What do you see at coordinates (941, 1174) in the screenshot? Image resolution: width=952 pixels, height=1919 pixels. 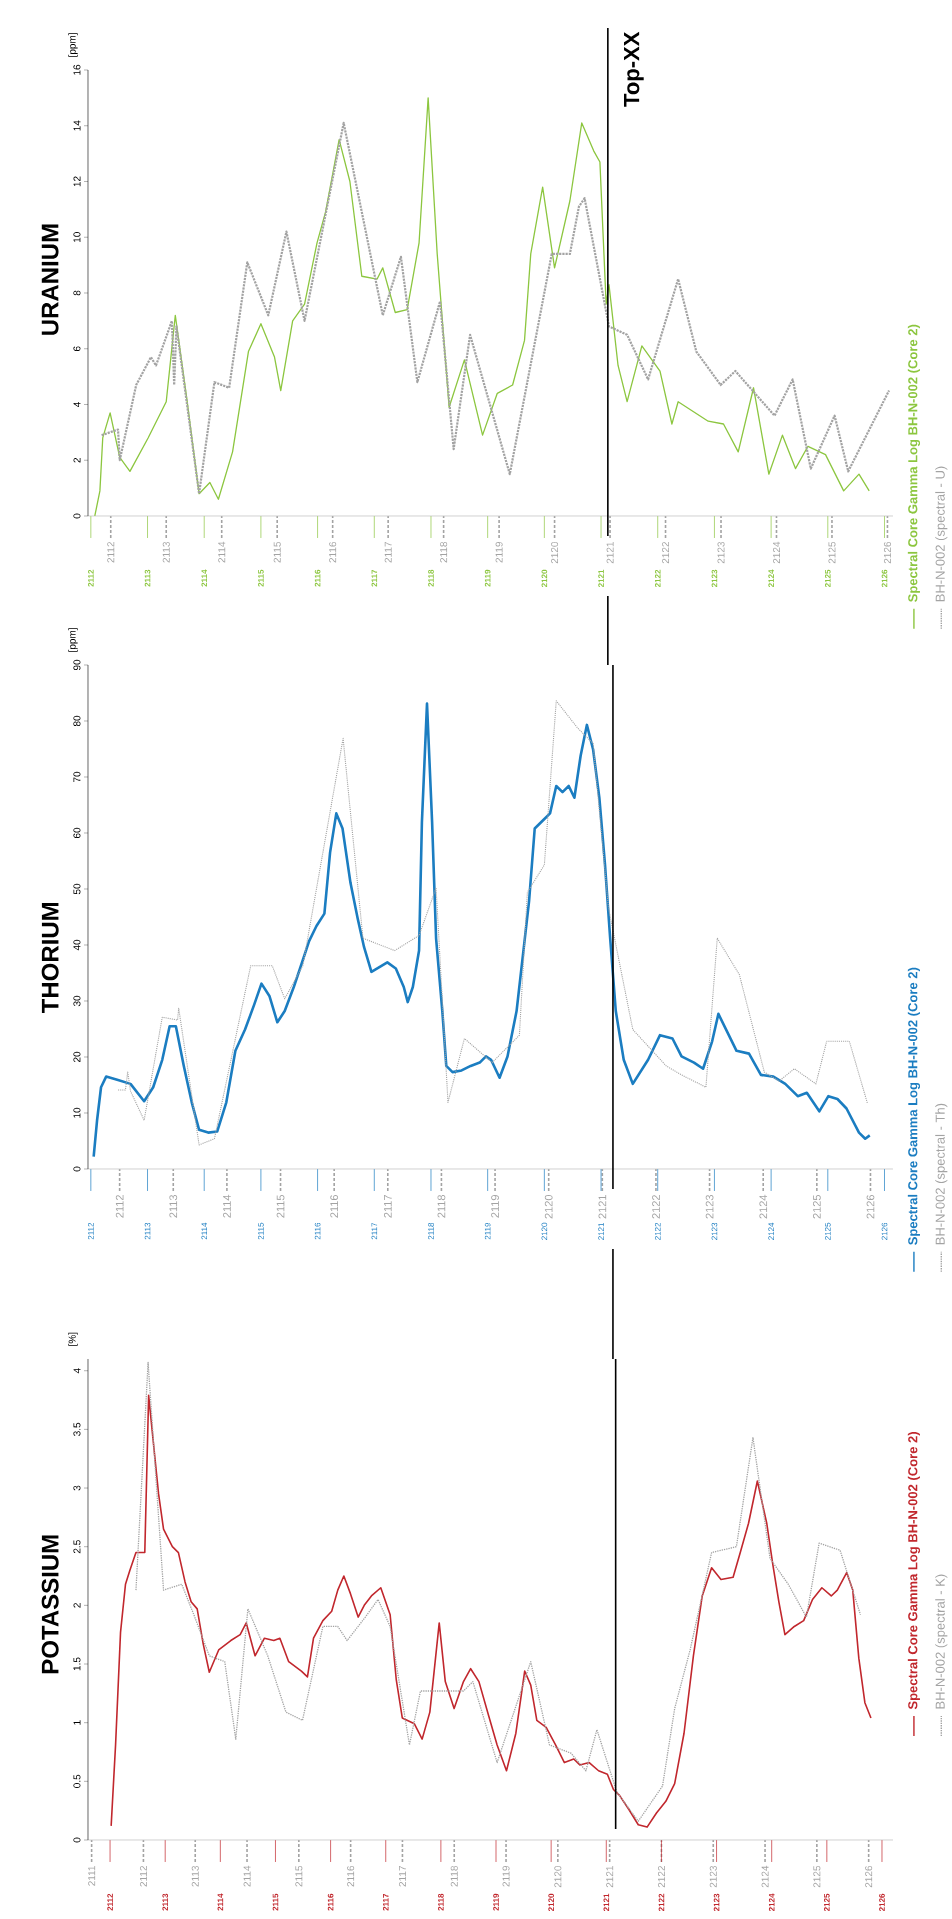 I see `text: BH-N-002 (spectral - Th)` at bounding box center [941, 1174].